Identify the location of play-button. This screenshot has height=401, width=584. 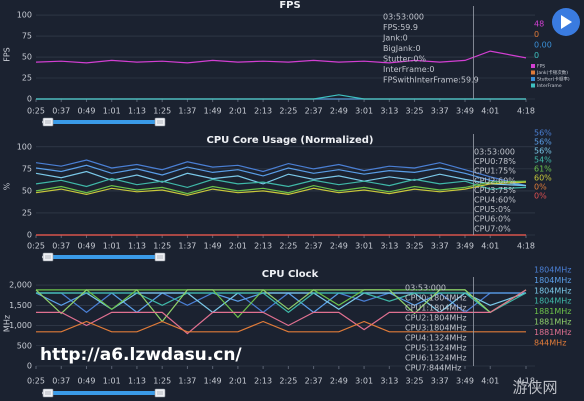
(566, 22).